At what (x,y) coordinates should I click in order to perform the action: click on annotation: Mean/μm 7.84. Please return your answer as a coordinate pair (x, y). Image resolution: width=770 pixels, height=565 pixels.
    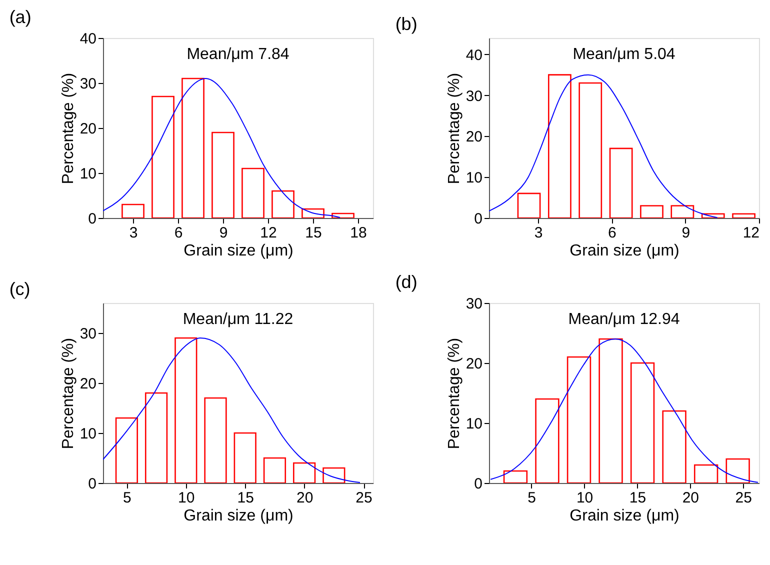
    Looking at the image, I should click on (238, 54).